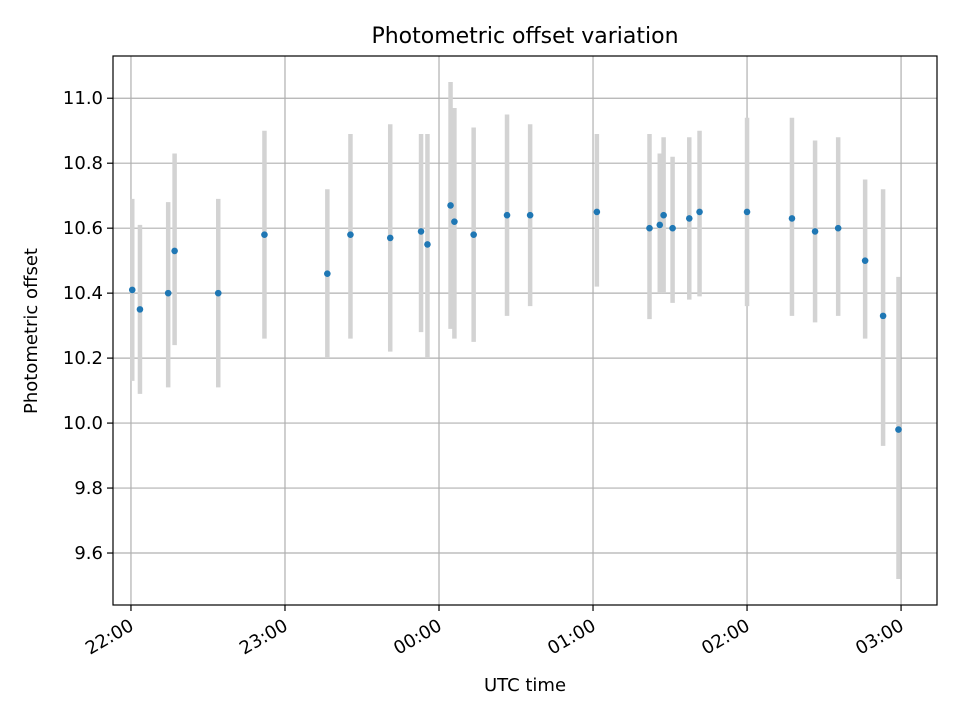 The width and height of the screenshot is (960, 720). What do you see at coordinates (83, 228) in the screenshot?
I see `y-tick-label: 10.6` at bounding box center [83, 228].